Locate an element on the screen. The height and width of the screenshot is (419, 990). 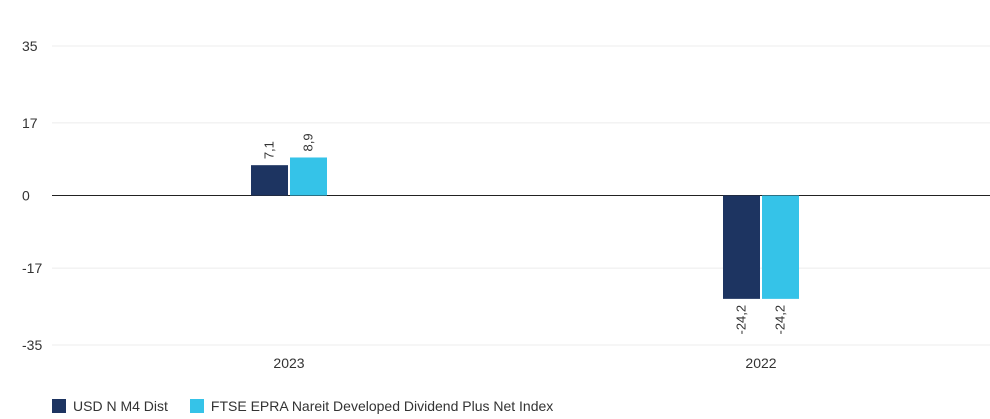
x-tick-label: 2022 is located at coordinates (760, 363).